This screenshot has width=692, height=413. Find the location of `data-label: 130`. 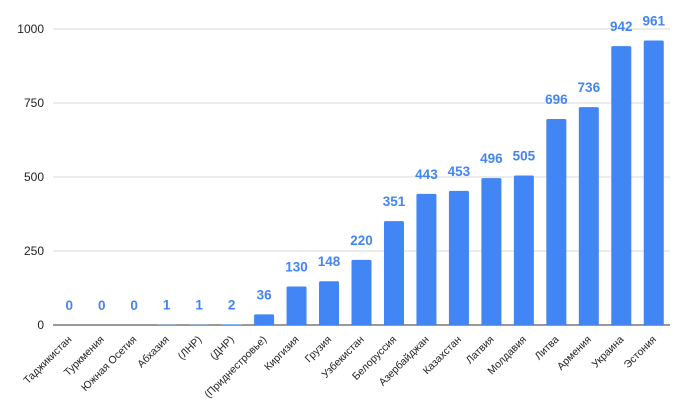

data-label: 130 is located at coordinates (296, 267).